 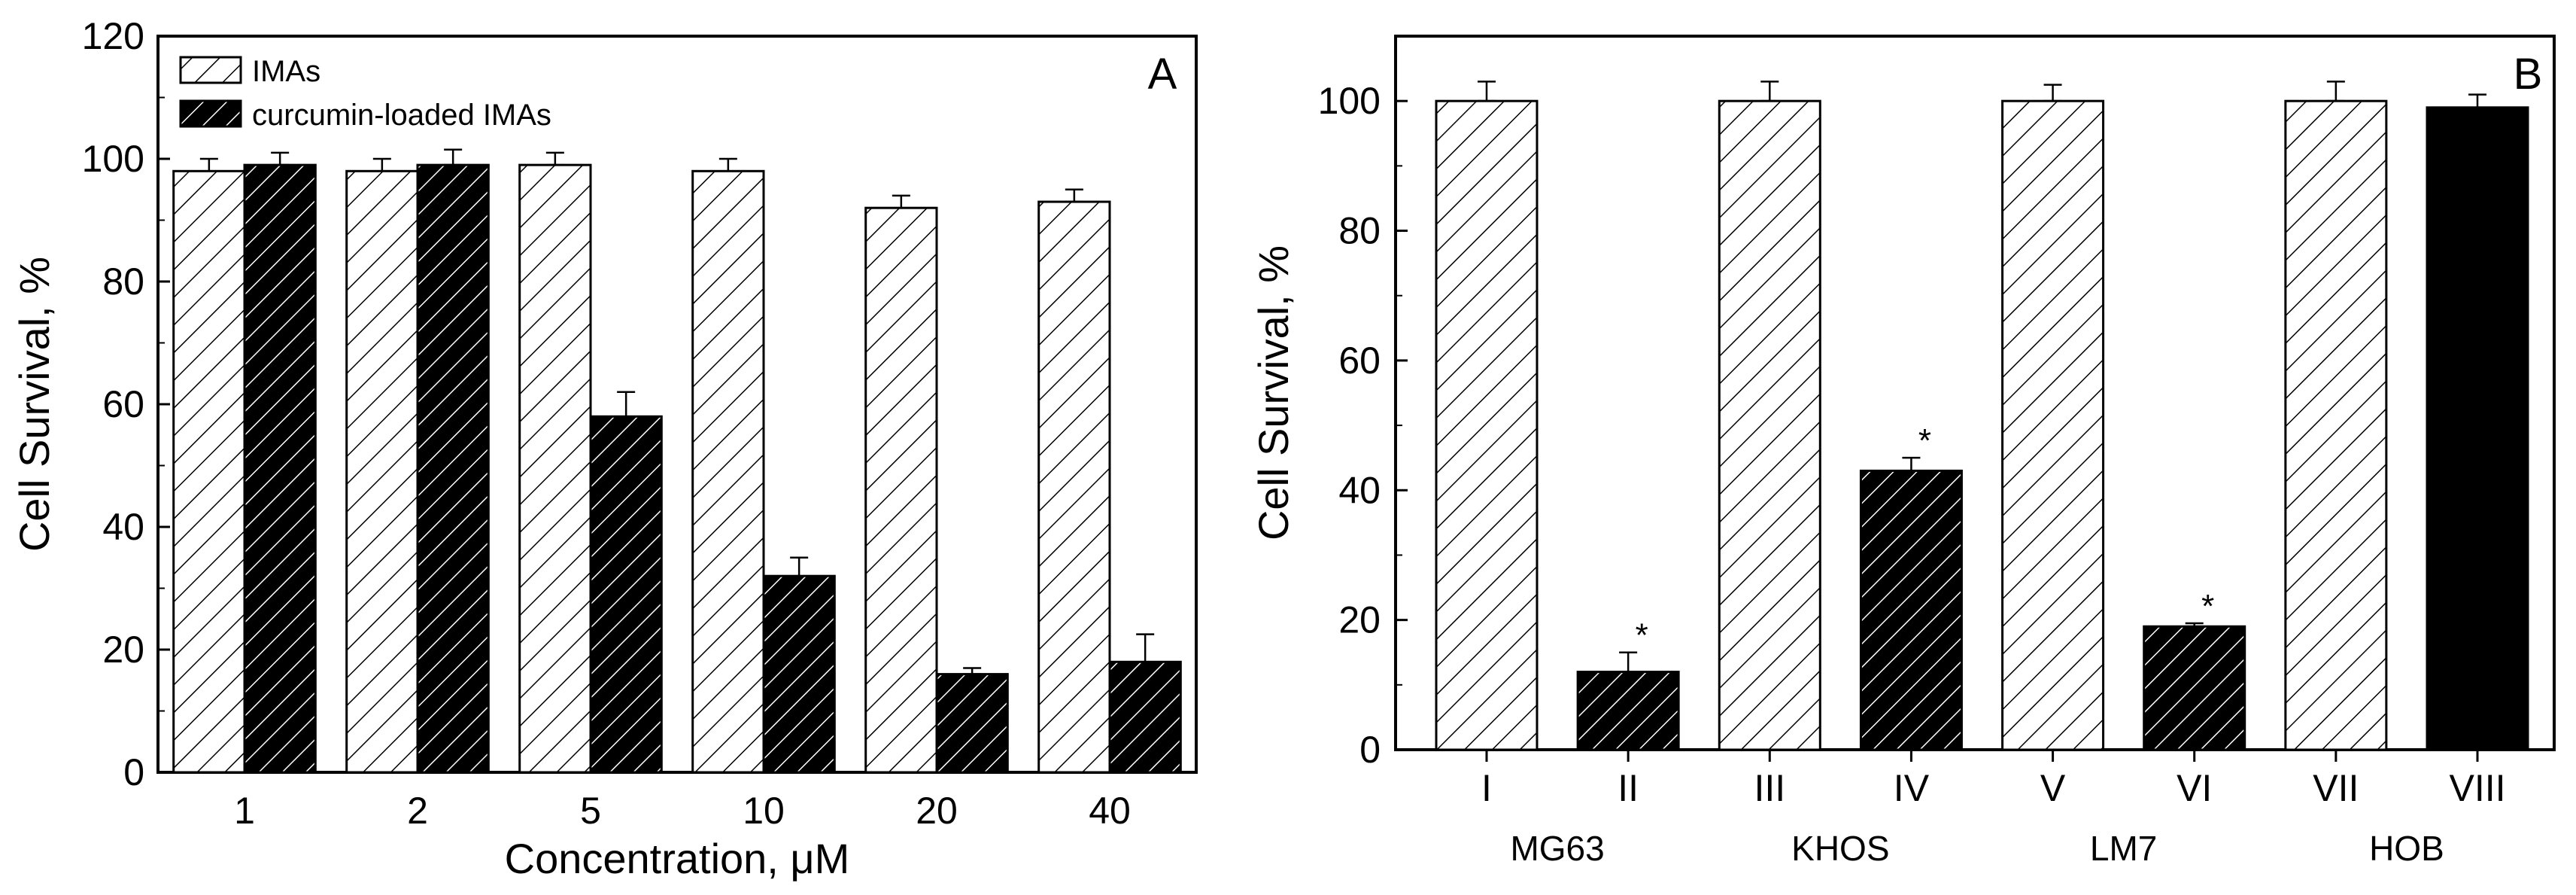 What do you see at coordinates (2053, 425) in the screenshot?
I see `panel-b-bar-v` at bounding box center [2053, 425].